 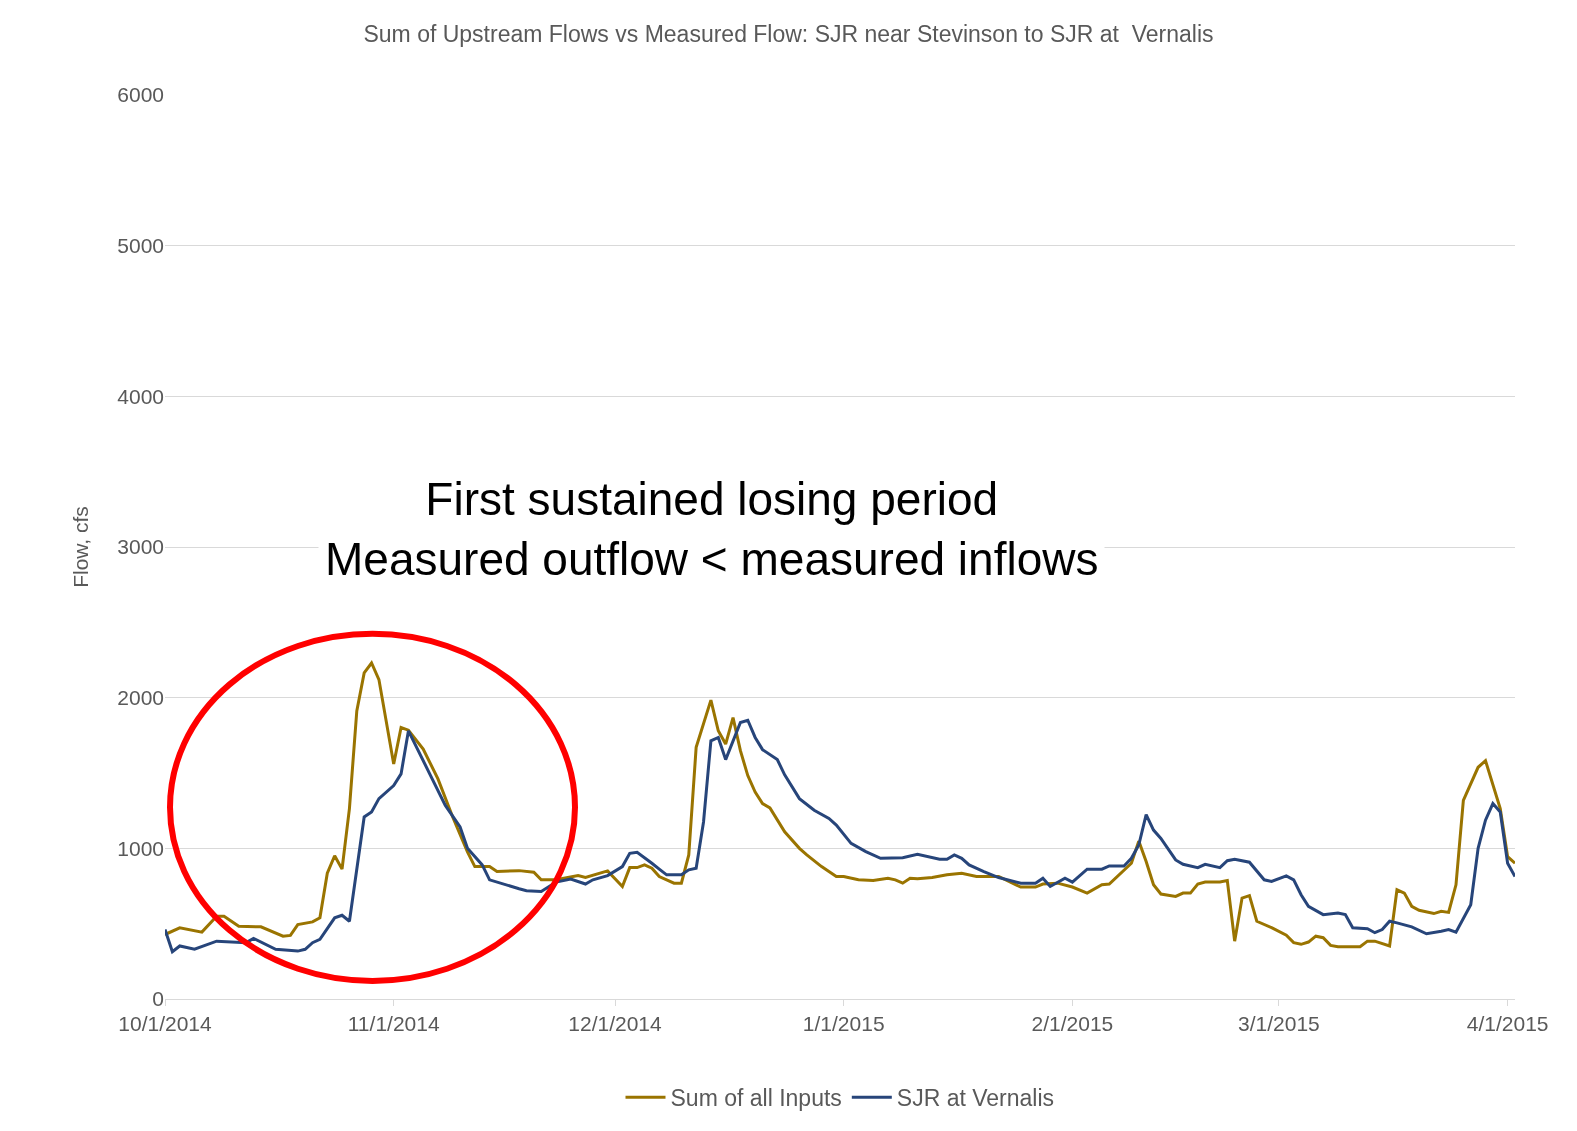 What do you see at coordinates (140, 396) in the screenshot?
I see `y-tick-label: 4000` at bounding box center [140, 396].